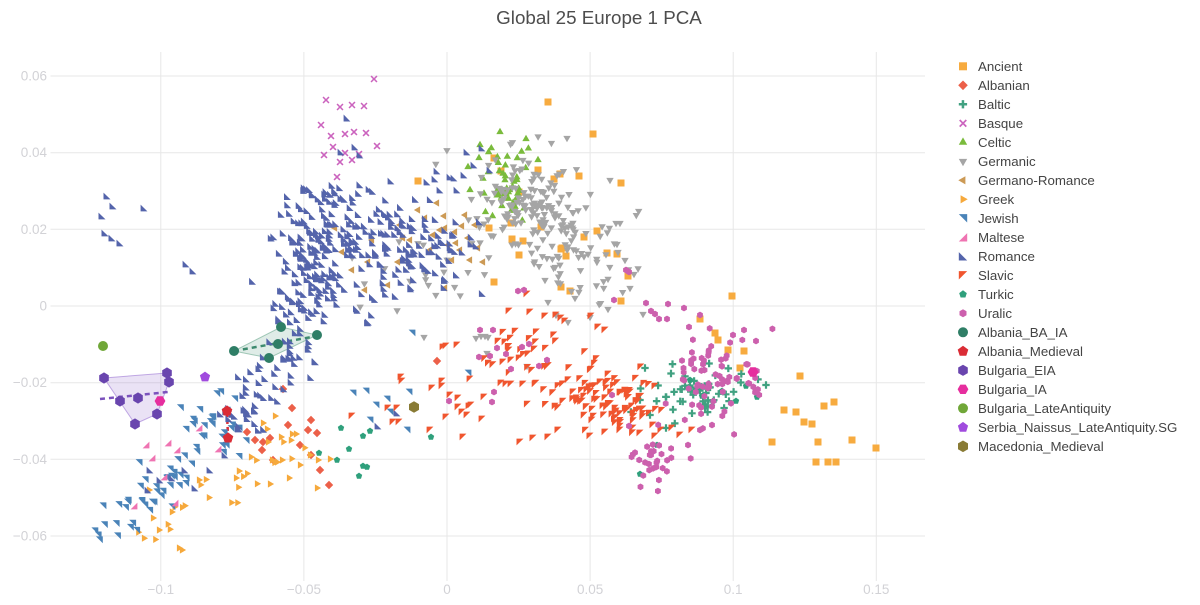 The height and width of the screenshot is (605, 1200). Describe the element at coordinates (996, 275) in the screenshot. I see `svg-text: Slavic` at that location.